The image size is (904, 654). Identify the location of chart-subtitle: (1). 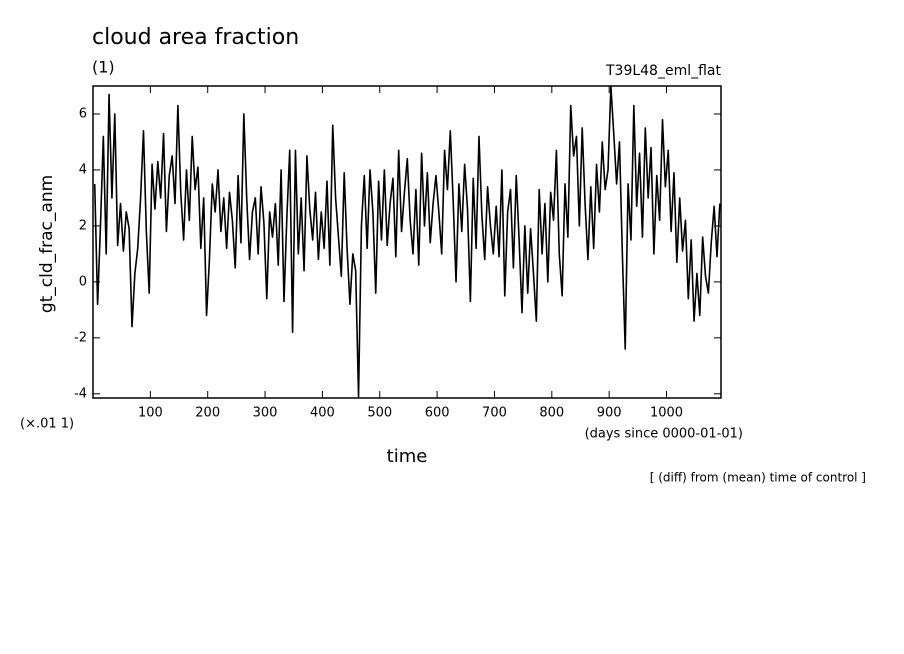
(103, 67).